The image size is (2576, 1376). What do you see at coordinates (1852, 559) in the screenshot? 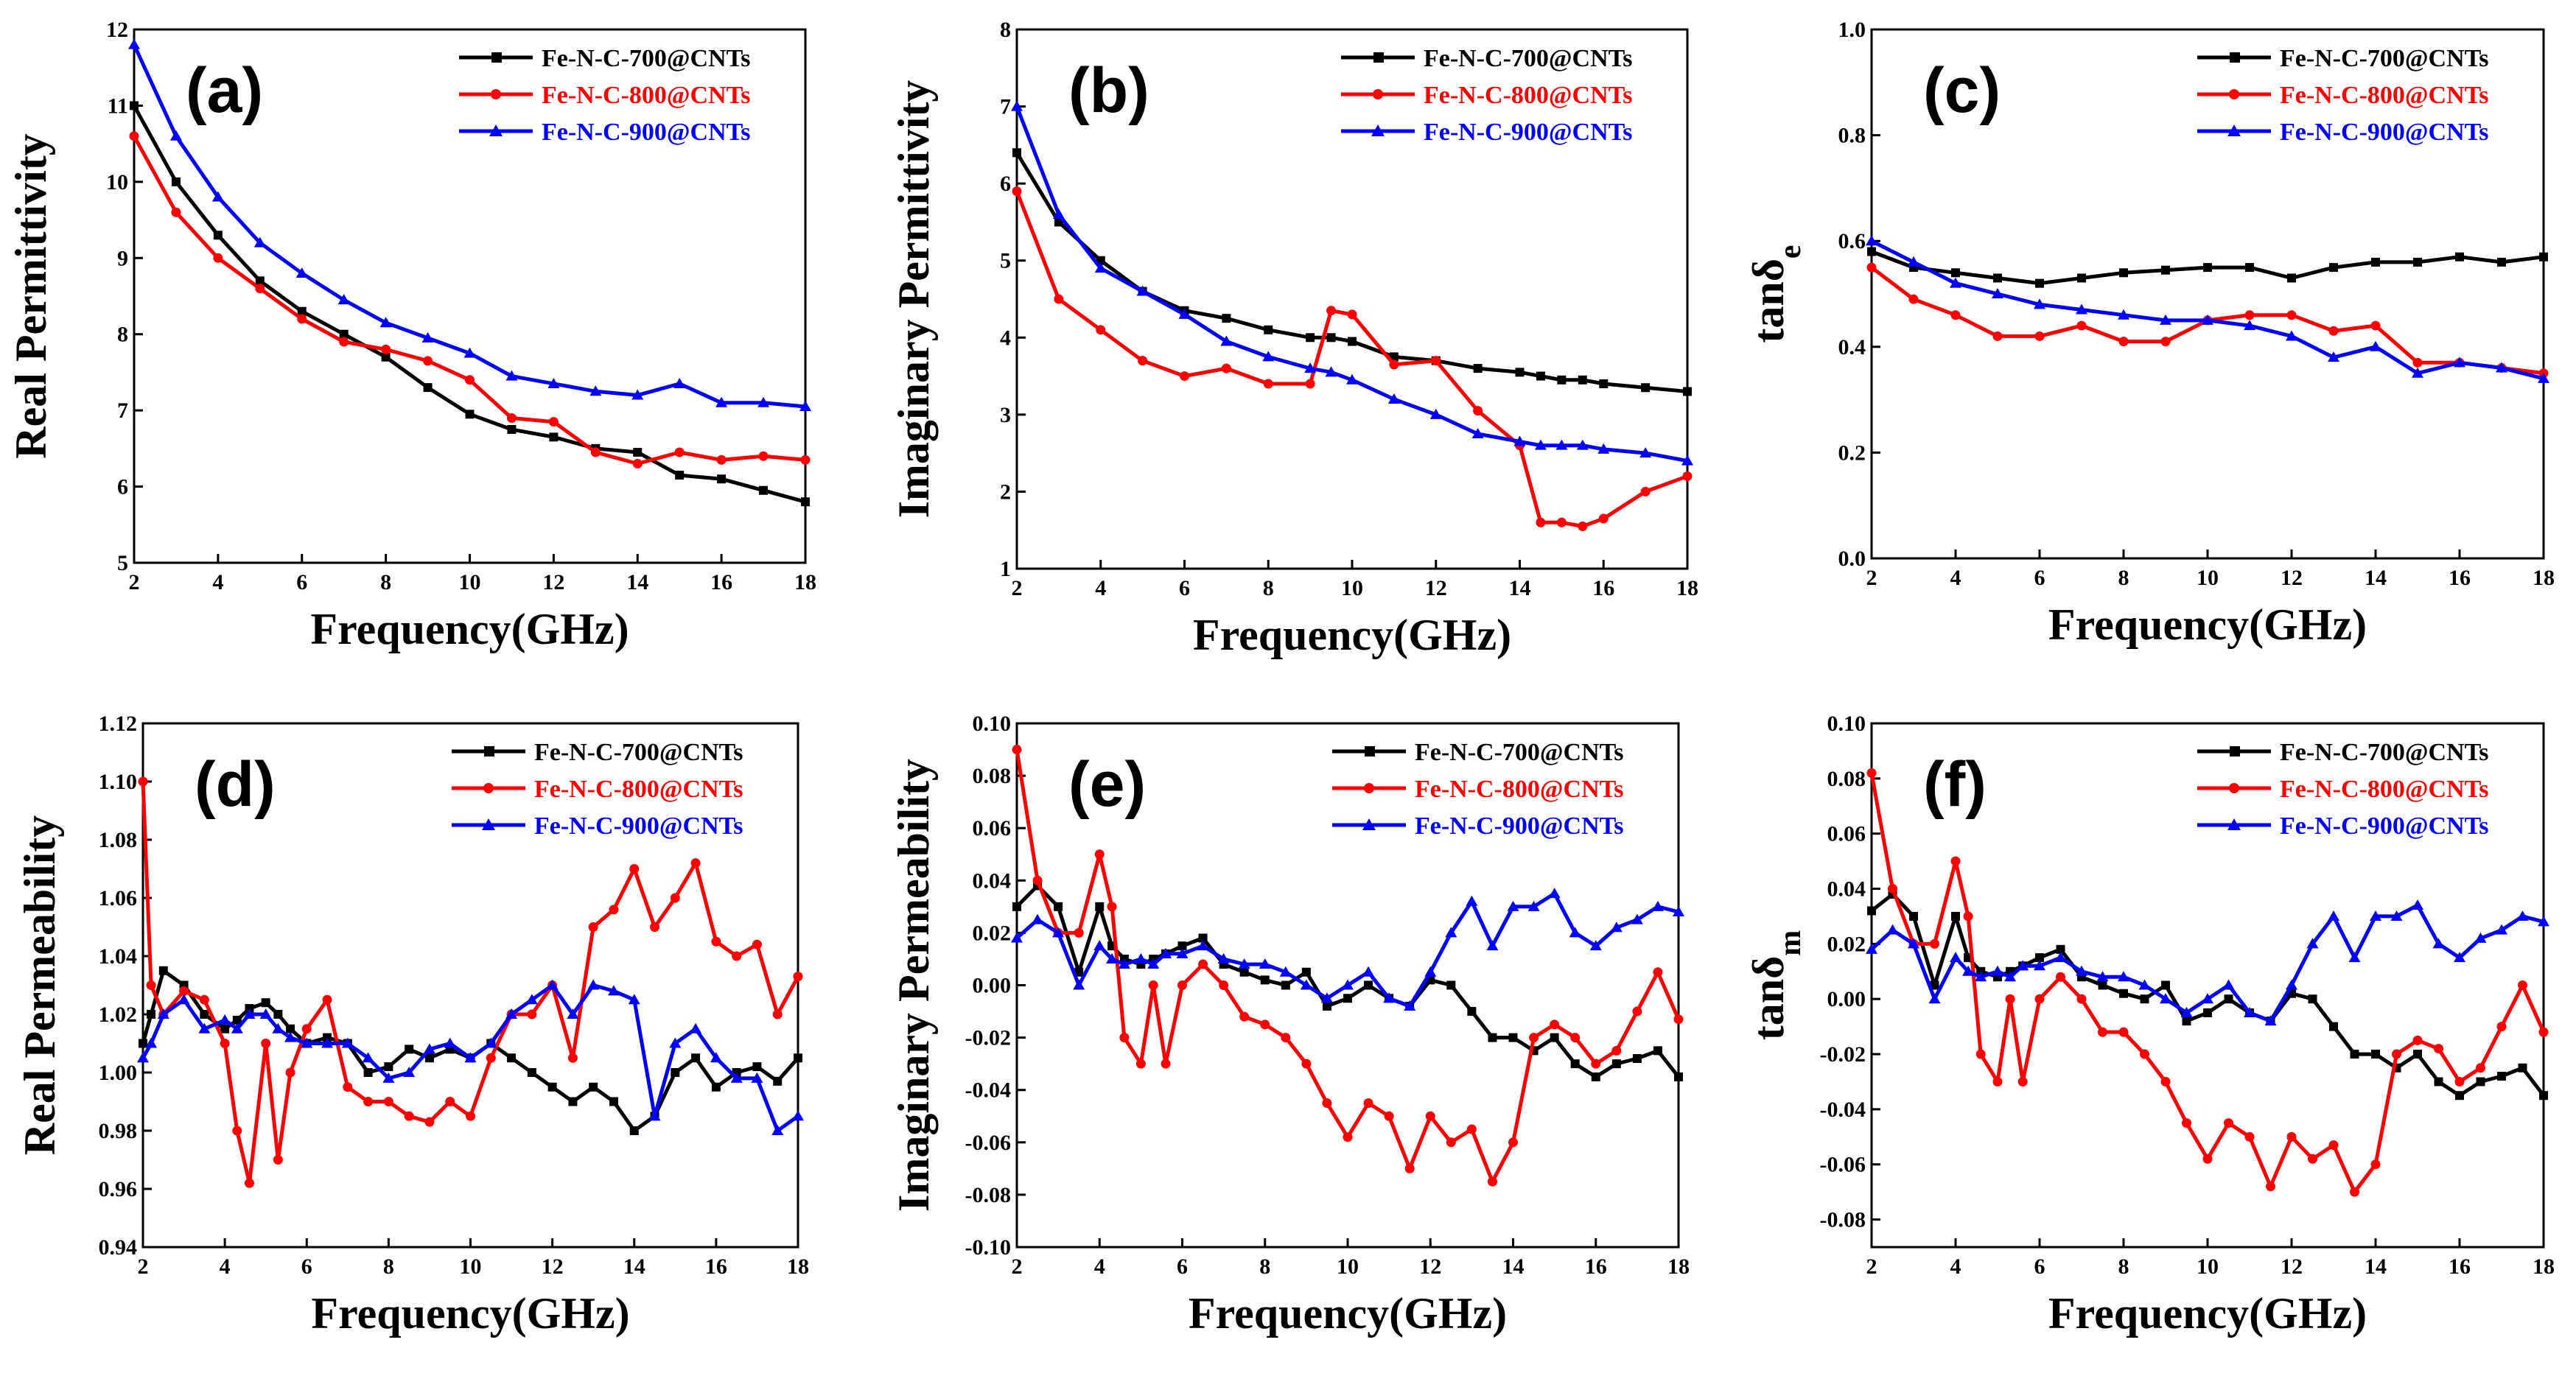
I see `y-tick-label: 0.0` at bounding box center [1852, 559].